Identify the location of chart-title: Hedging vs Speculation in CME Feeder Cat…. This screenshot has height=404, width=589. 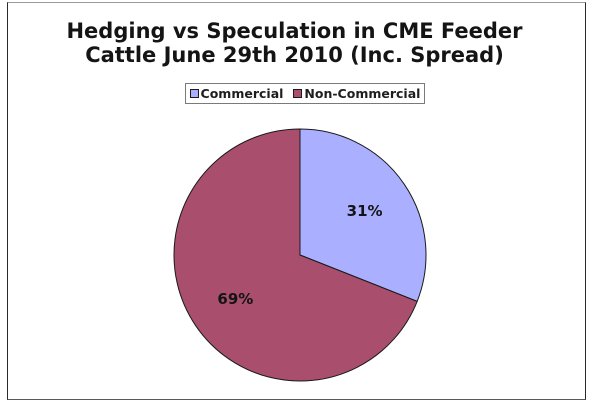
(294, 43).